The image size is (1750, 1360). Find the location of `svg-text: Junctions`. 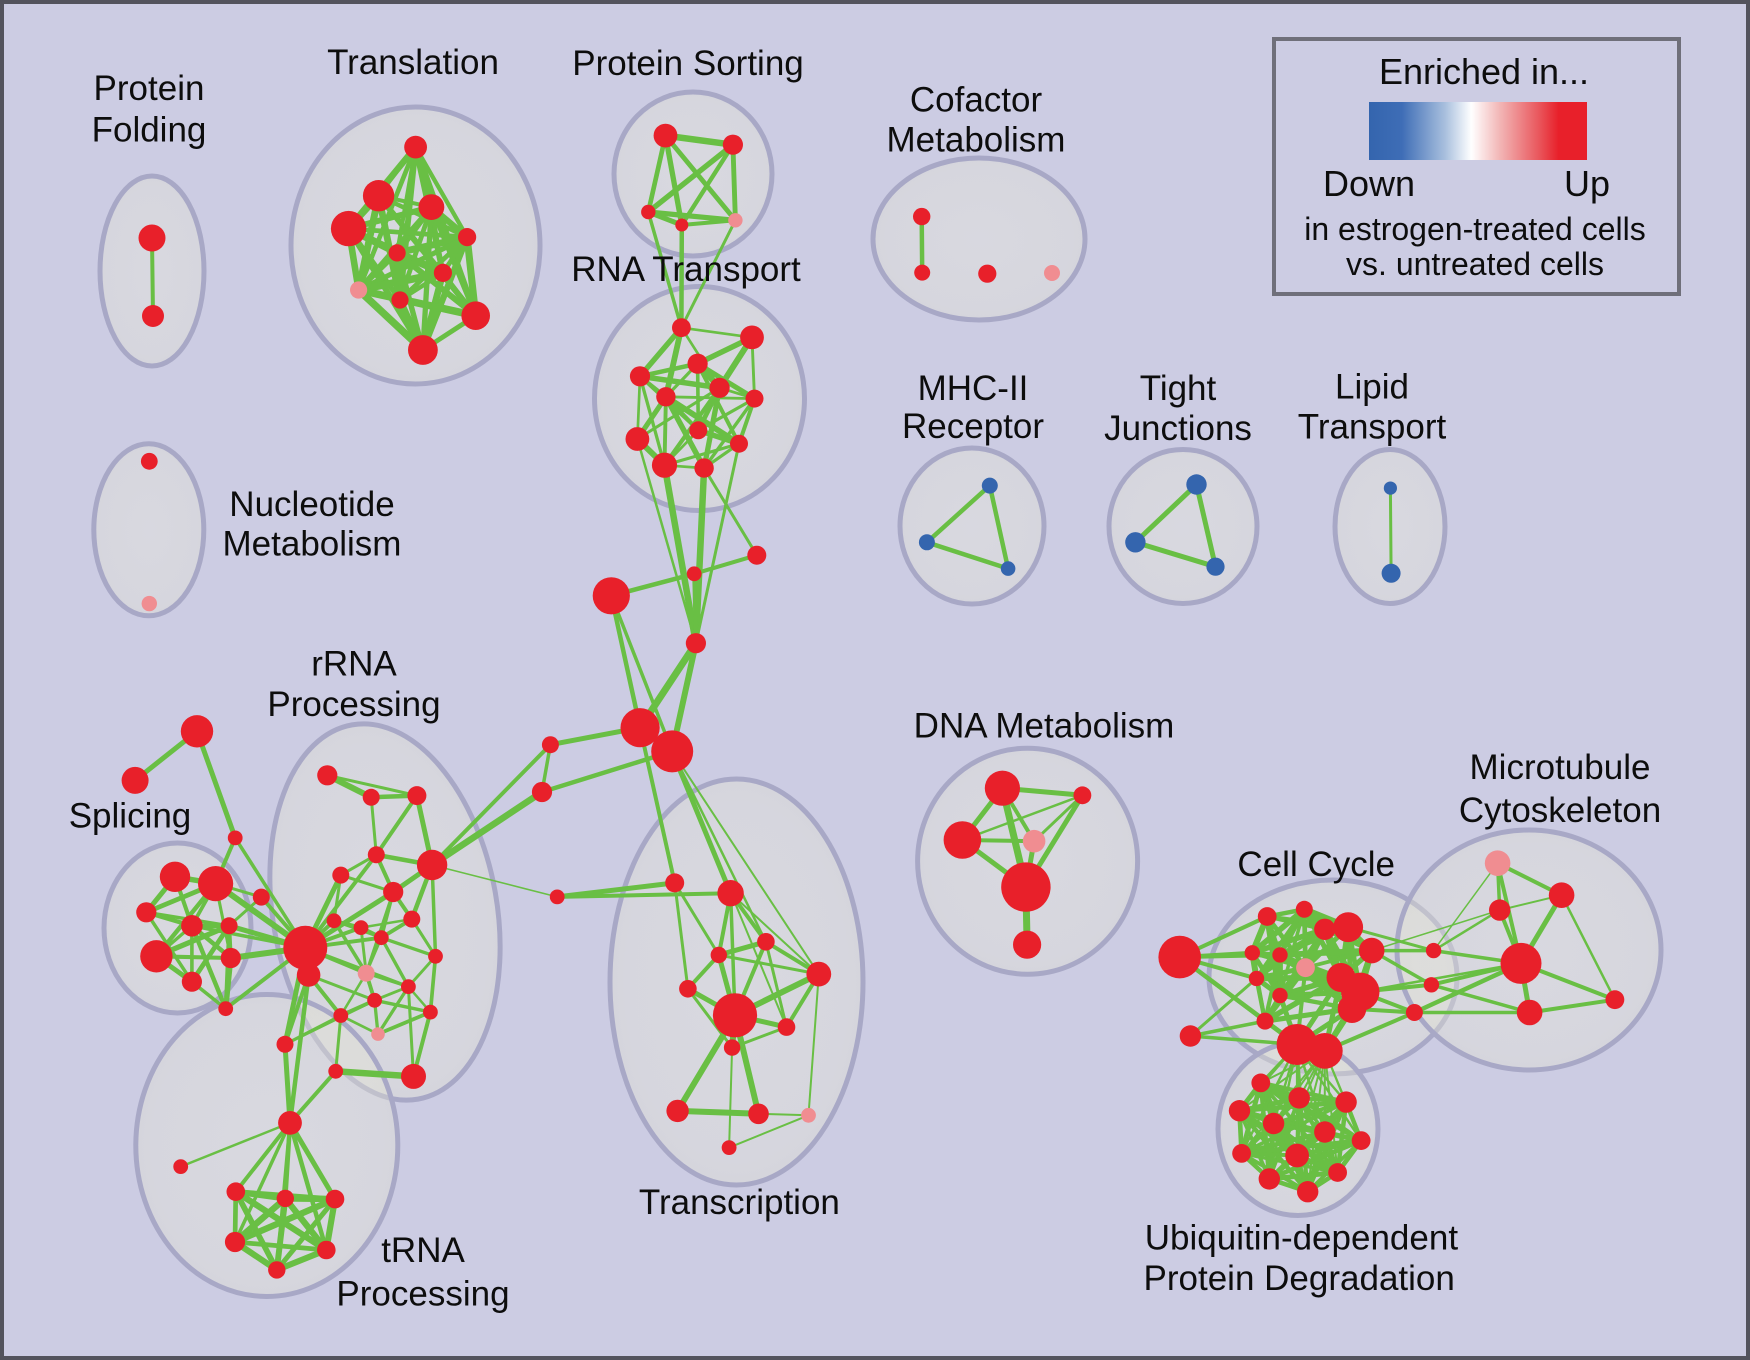

svg-text: Junctions is located at coordinates (1178, 428).